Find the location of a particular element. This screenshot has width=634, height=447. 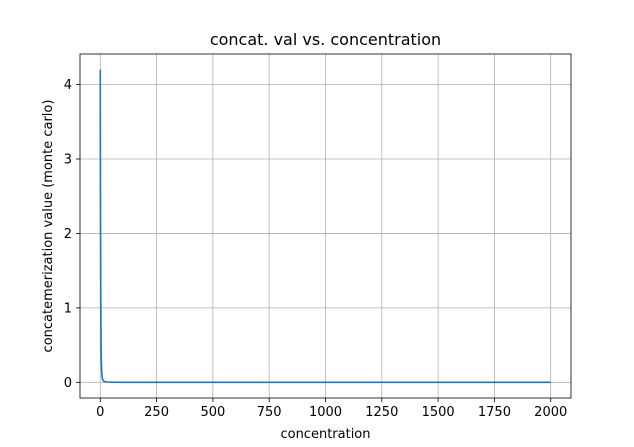

chart-title: concat. val vs. concentration is located at coordinates (325, 39).